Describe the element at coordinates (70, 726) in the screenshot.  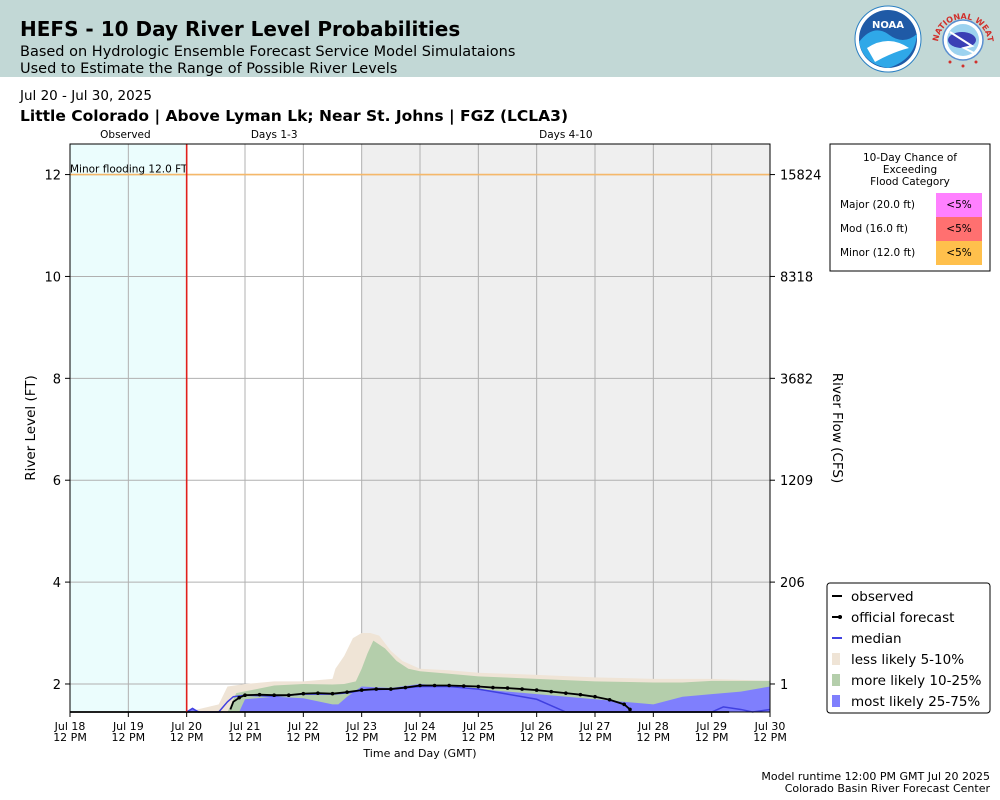
I see `x-tick-day: Jul 18` at that location.